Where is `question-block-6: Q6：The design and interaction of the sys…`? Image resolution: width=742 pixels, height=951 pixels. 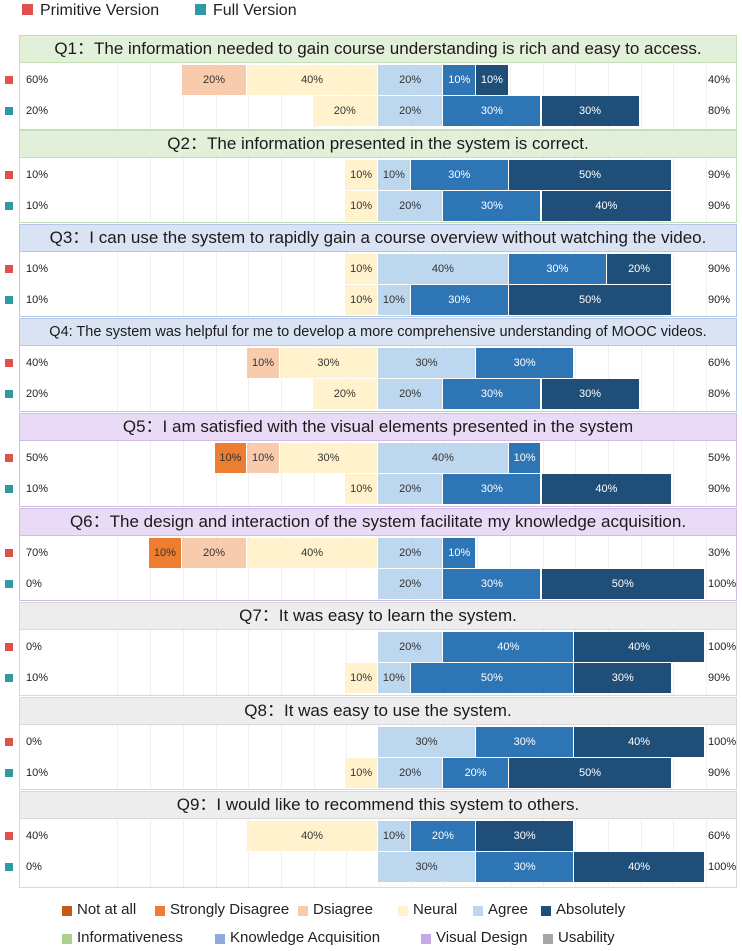 question-block-6: Q6：The design and interaction of the sys… is located at coordinates (378, 554).